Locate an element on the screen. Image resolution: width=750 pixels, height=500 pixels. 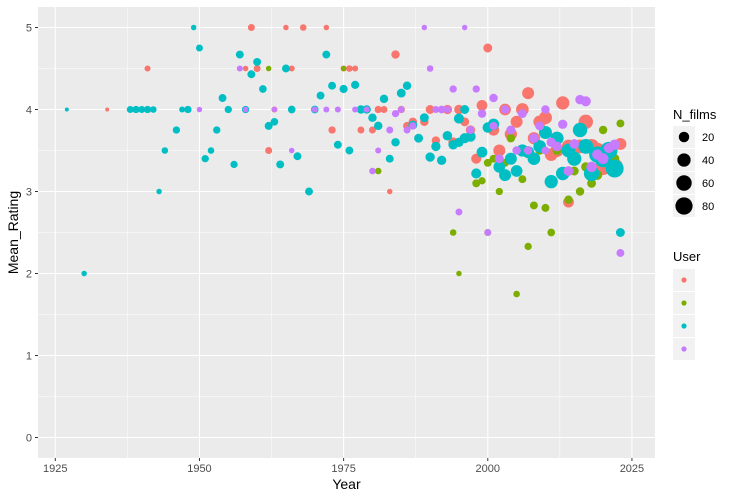
color-legend-title: User is located at coordinates (687, 256).